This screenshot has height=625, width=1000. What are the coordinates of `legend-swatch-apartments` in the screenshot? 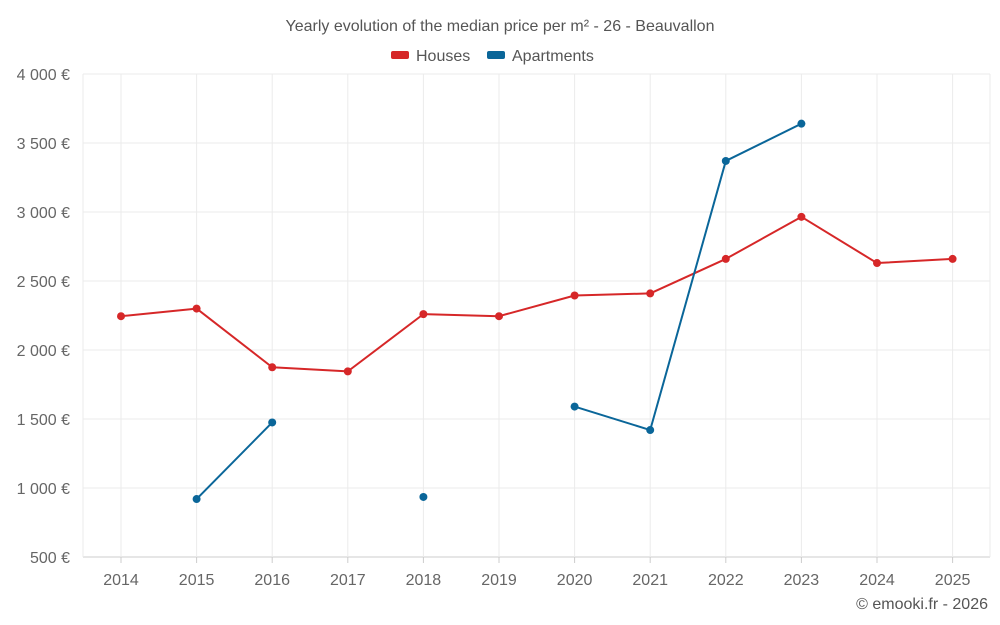 It's located at (496, 55).